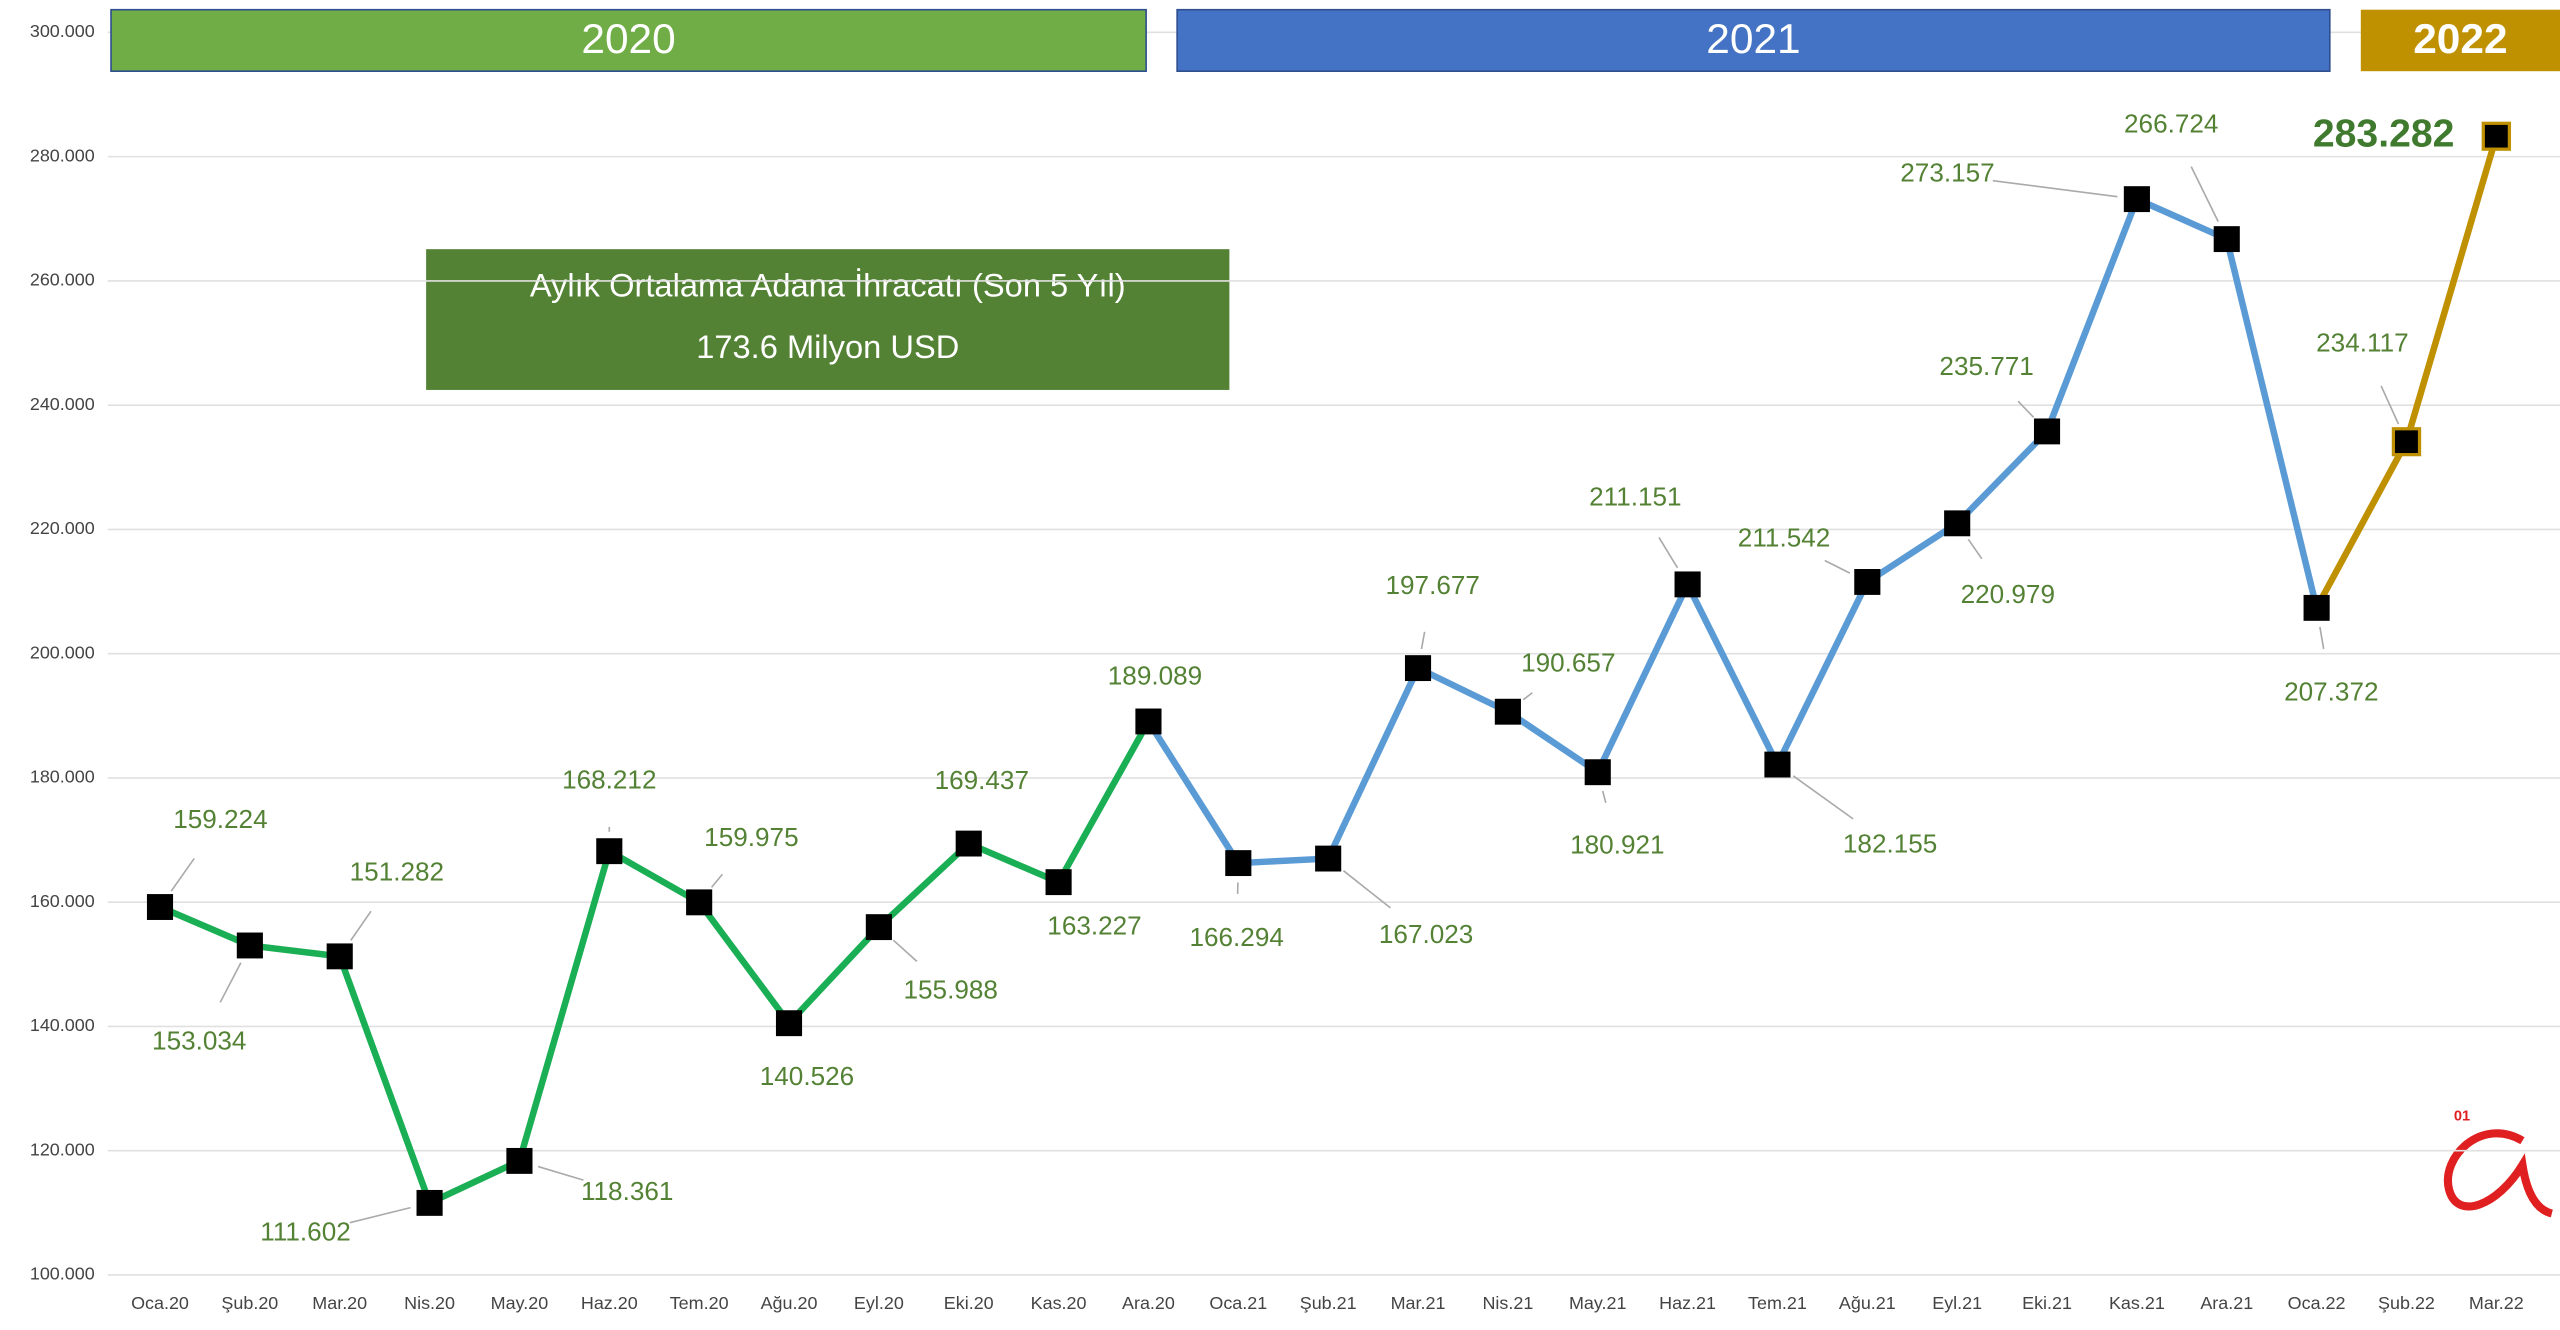 This screenshot has width=2560, height=1330. What do you see at coordinates (1059, 1303) in the screenshot?
I see `x-tick-label: Kas.20` at bounding box center [1059, 1303].